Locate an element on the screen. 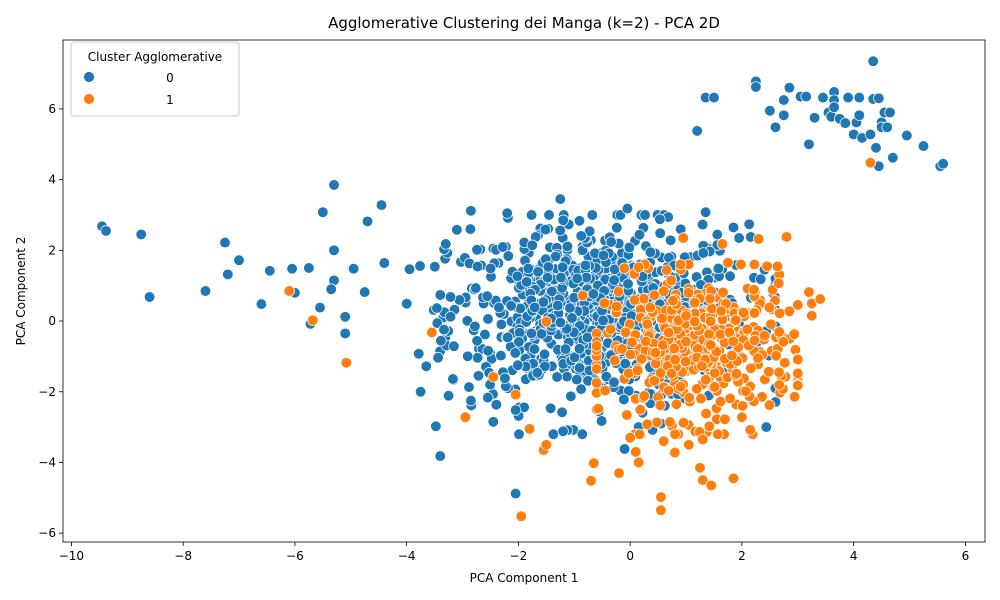 This screenshot has width=1000, height=600. x-tick-label: 6 is located at coordinates (966, 556).